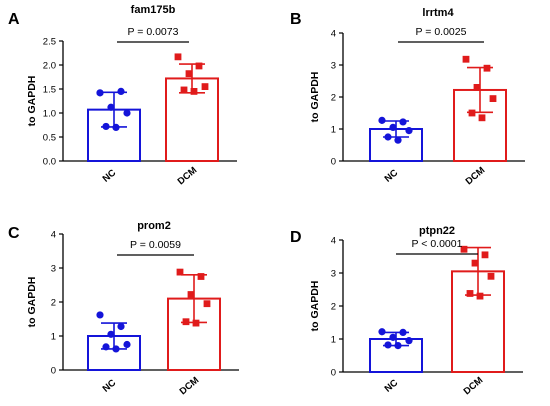 The image size is (550, 406). What do you see at coordinates (437, 231) in the screenshot?
I see `gene-title: ptpn22` at bounding box center [437, 231].